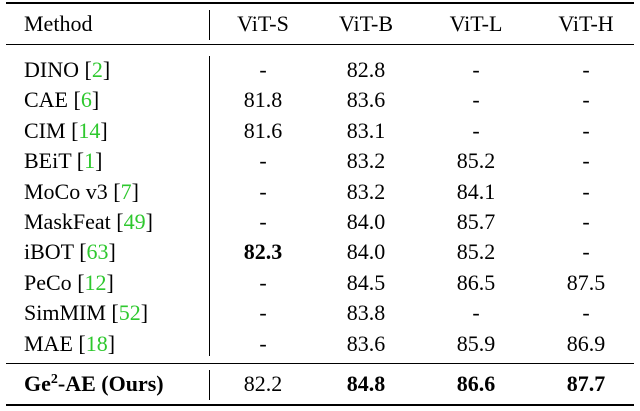 The height and width of the screenshot is (411, 640). I want to click on method-label: DINO, so click(51, 69).